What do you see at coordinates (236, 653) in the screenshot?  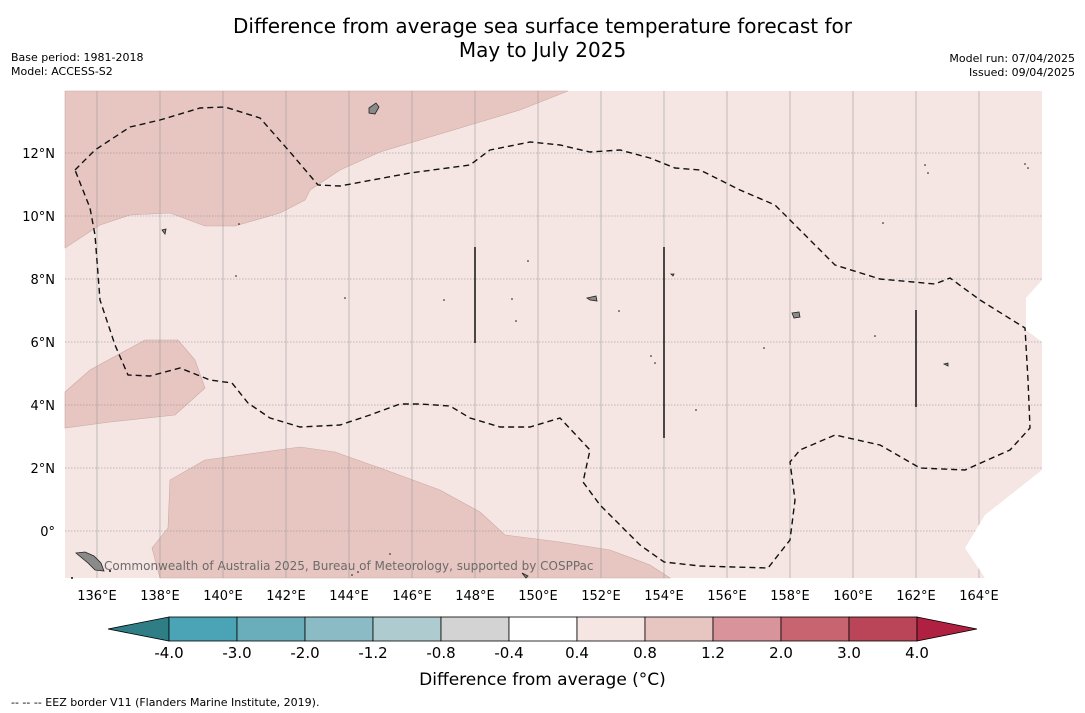 I see `colorbar-label: -3.0` at bounding box center [236, 653].